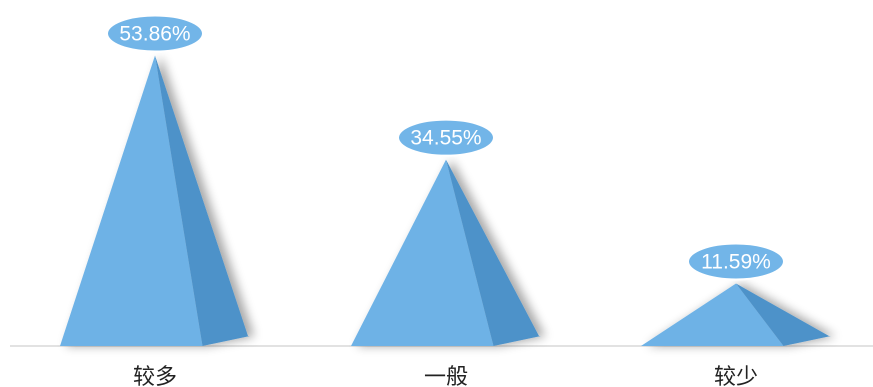  What do you see at coordinates (736, 376) in the screenshot?
I see `category-label-2: 较少` at bounding box center [736, 376].